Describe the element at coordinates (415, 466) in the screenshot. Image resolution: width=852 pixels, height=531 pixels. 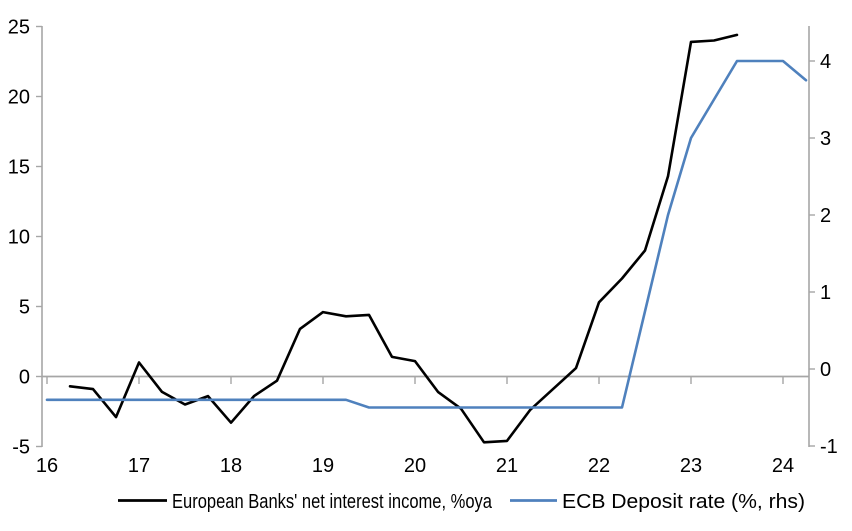
I see `x-axis-tick-label: 20` at that location.